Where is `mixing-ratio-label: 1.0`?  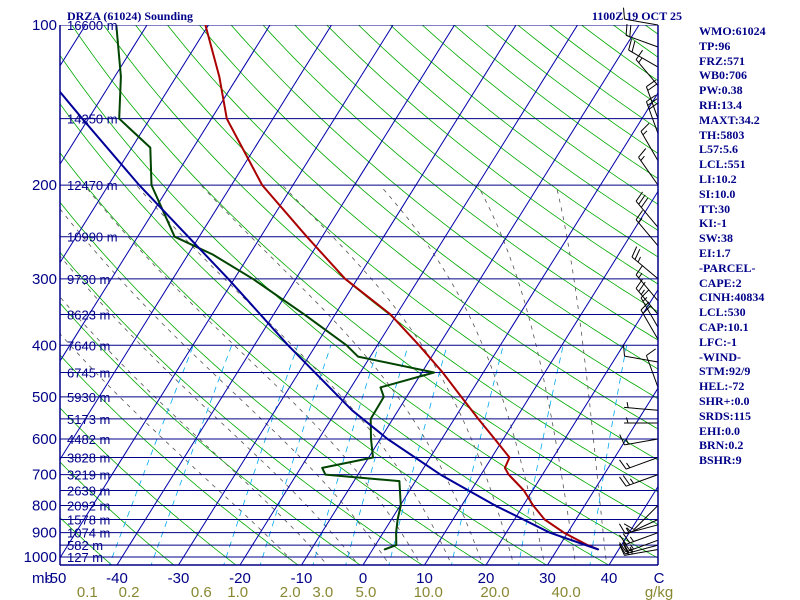 mixing-ratio-label: 1.0 is located at coordinates (237, 592).